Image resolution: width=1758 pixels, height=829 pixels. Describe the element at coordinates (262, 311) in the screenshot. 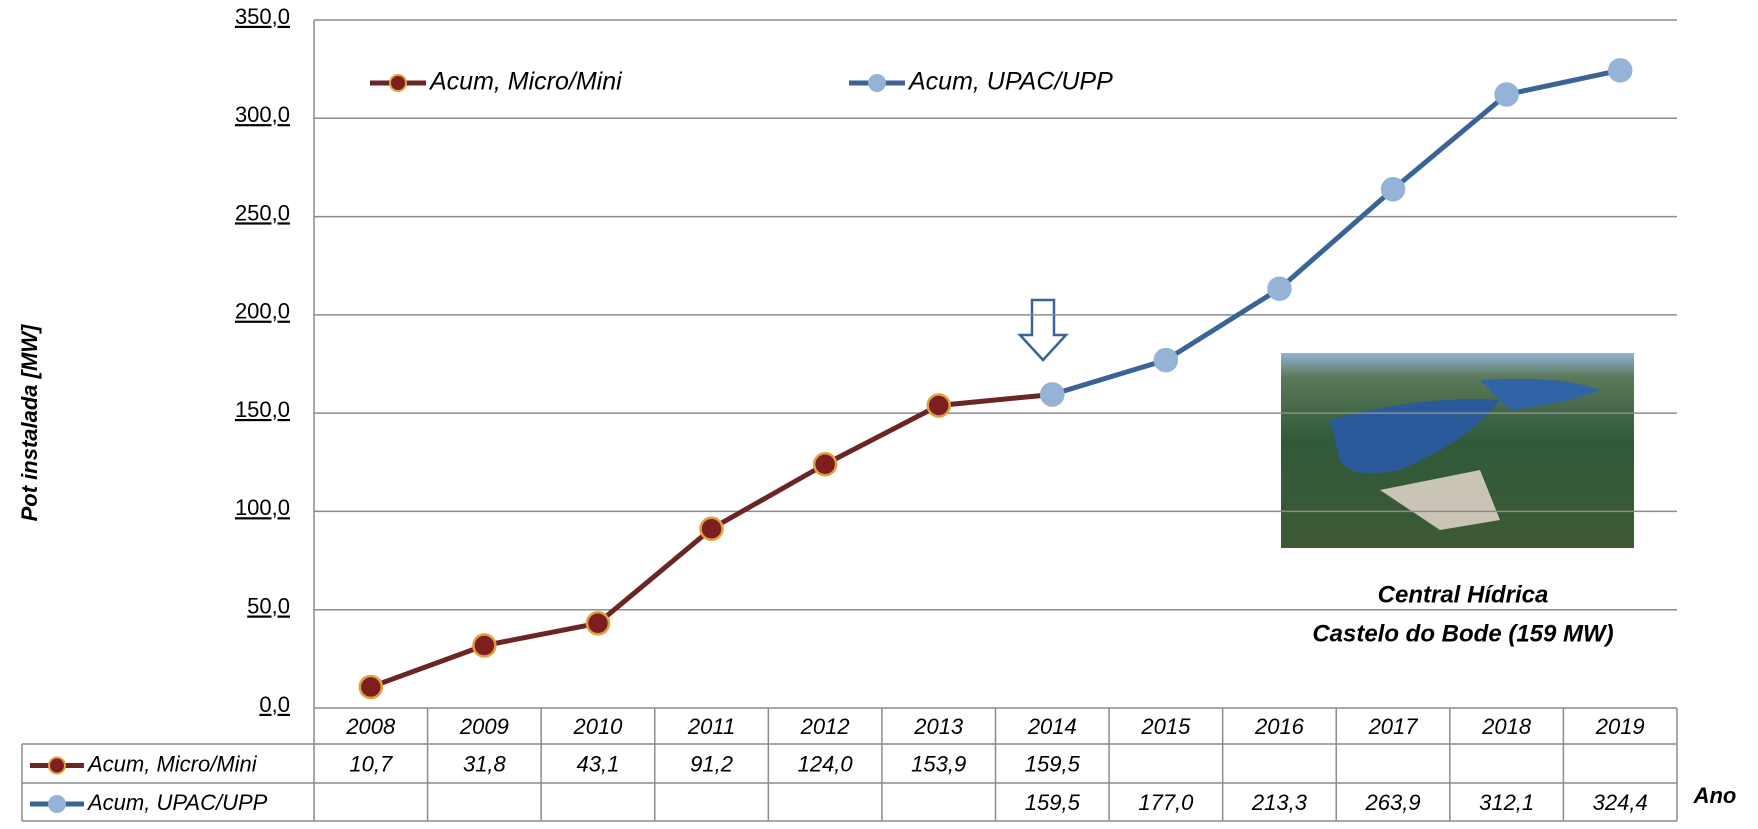

I see `y-tick-label: 200,0` at that location.